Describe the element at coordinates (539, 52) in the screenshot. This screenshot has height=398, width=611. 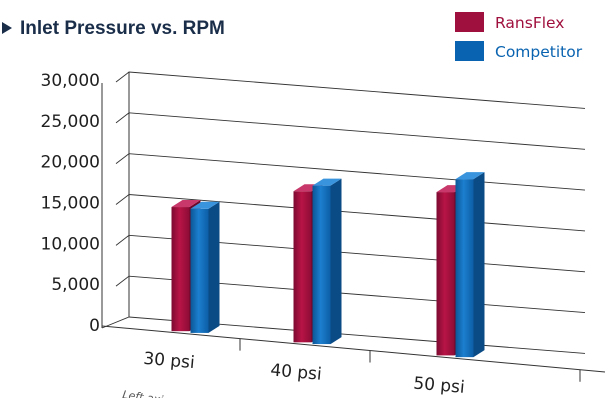
I see `legend-label-competitor: Competitor` at that location.